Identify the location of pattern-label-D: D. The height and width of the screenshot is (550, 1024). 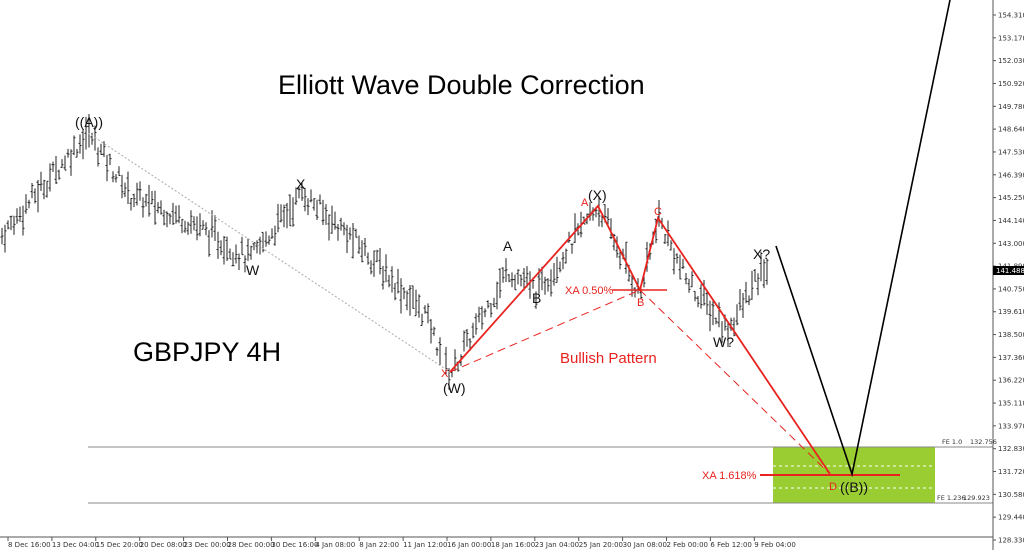
(833, 487).